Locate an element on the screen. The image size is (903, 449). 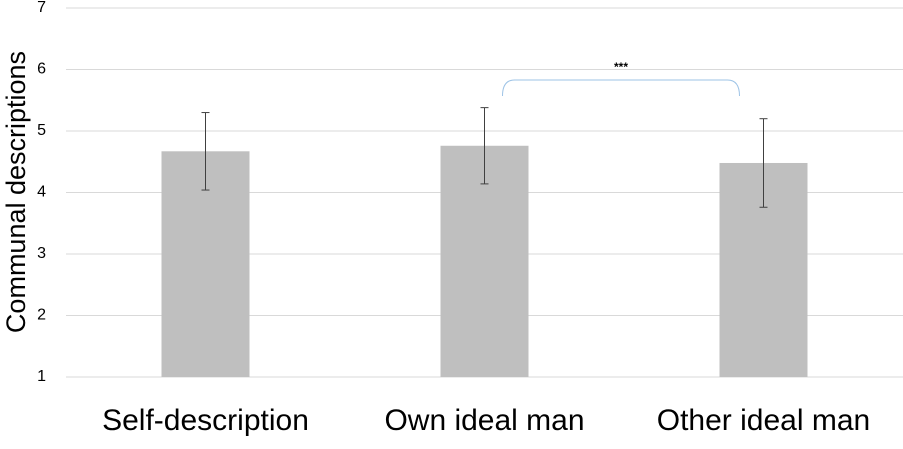
significance-label: *** is located at coordinates (621, 67).